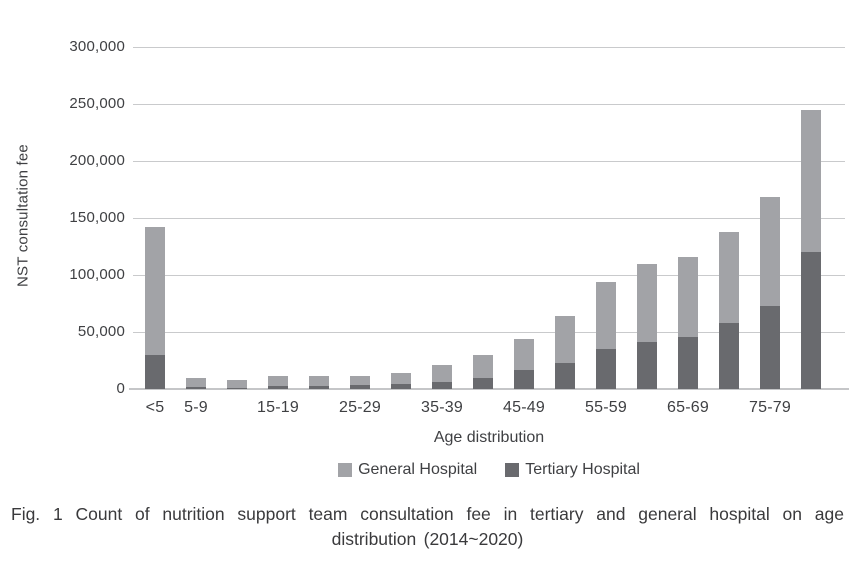 The height and width of the screenshot is (571, 855). Describe the element at coordinates (97, 160) in the screenshot. I see `y-tick-label: 200,000` at that location.